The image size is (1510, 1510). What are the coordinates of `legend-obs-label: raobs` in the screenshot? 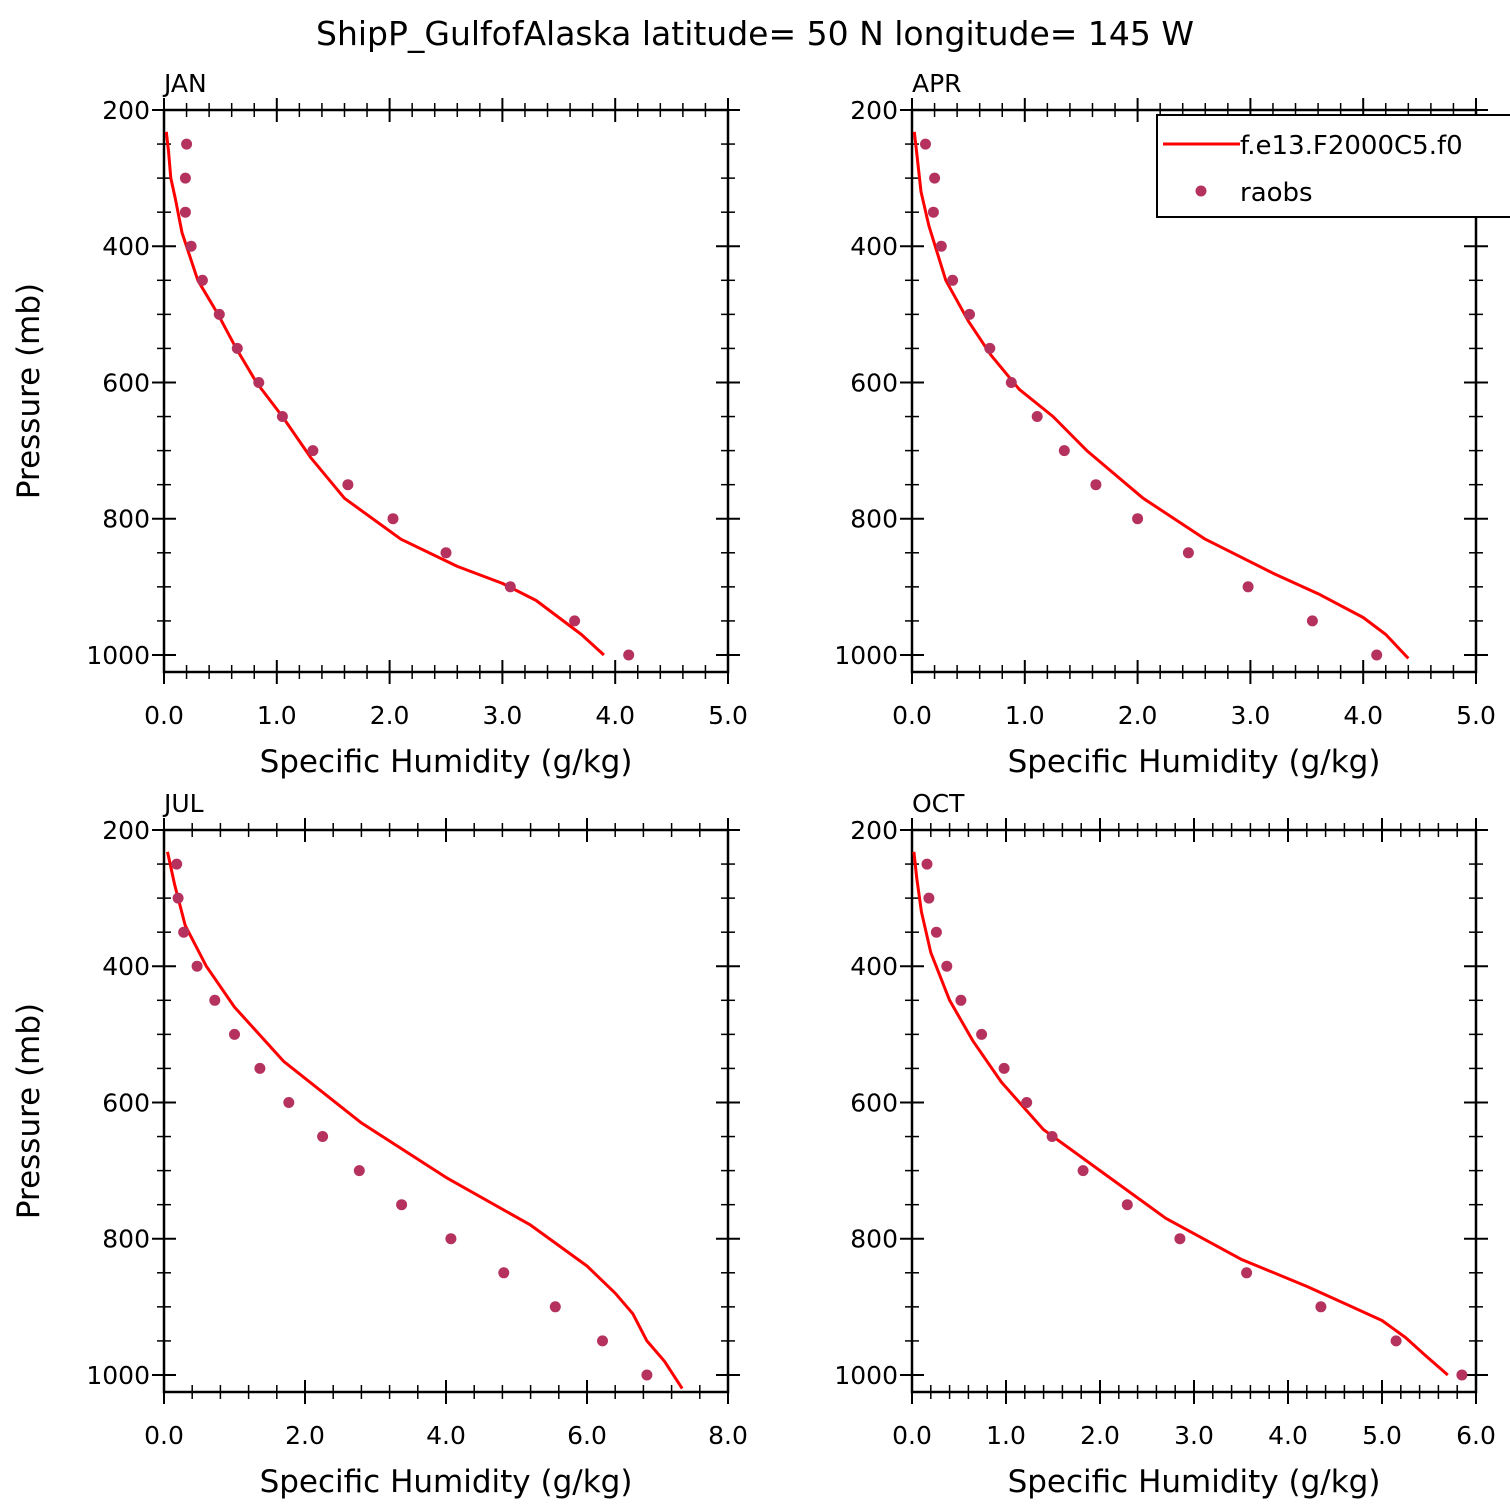 It's located at (1276, 193).